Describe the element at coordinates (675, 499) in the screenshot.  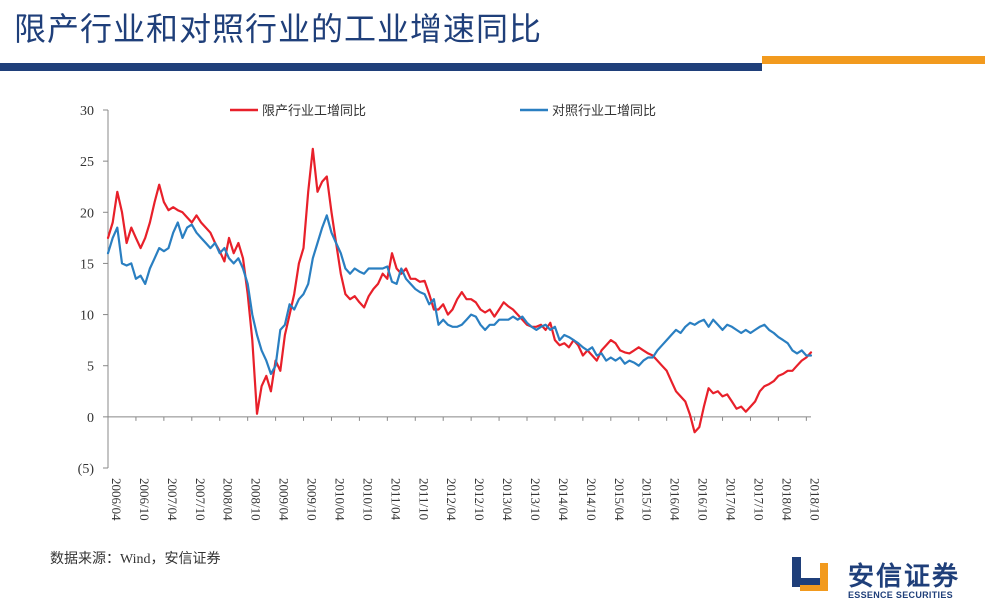
I see `x-tick-label: 2016/04` at that location.